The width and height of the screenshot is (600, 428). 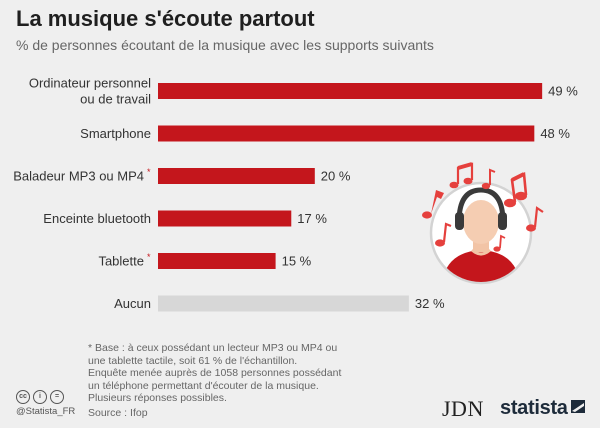 What do you see at coordinates (534, 408) in the screenshot?
I see `statista-logo: statista` at bounding box center [534, 408].